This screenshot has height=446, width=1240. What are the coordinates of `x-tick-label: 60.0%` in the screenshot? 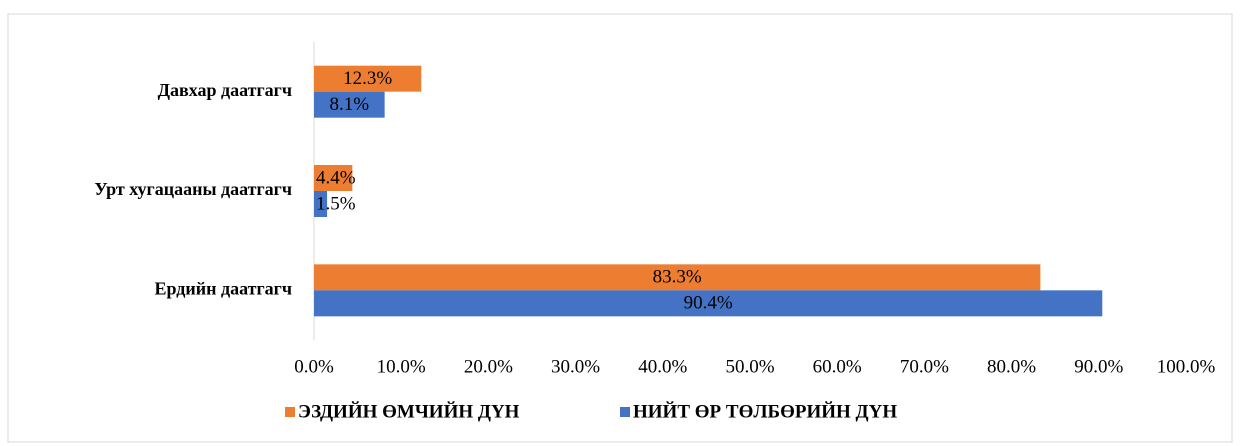 It's located at (837, 366).